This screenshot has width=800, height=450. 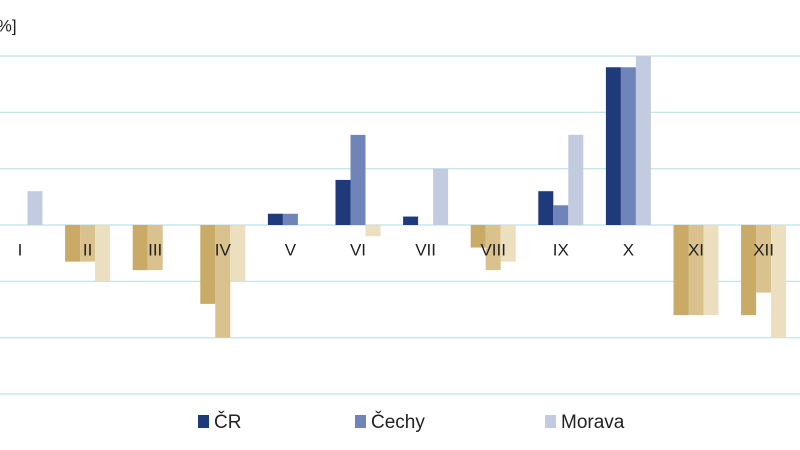 I want to click on legend-label: Morava, so click(x=593, y=422).